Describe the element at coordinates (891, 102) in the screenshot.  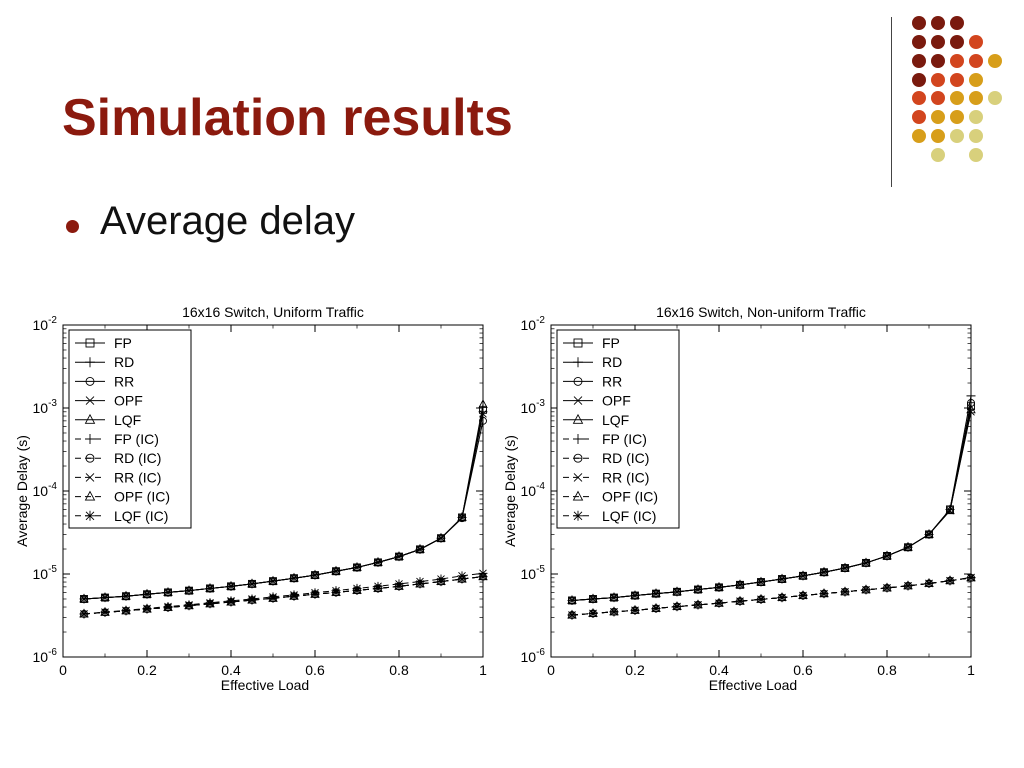
I see `decorative-divider` at that location.